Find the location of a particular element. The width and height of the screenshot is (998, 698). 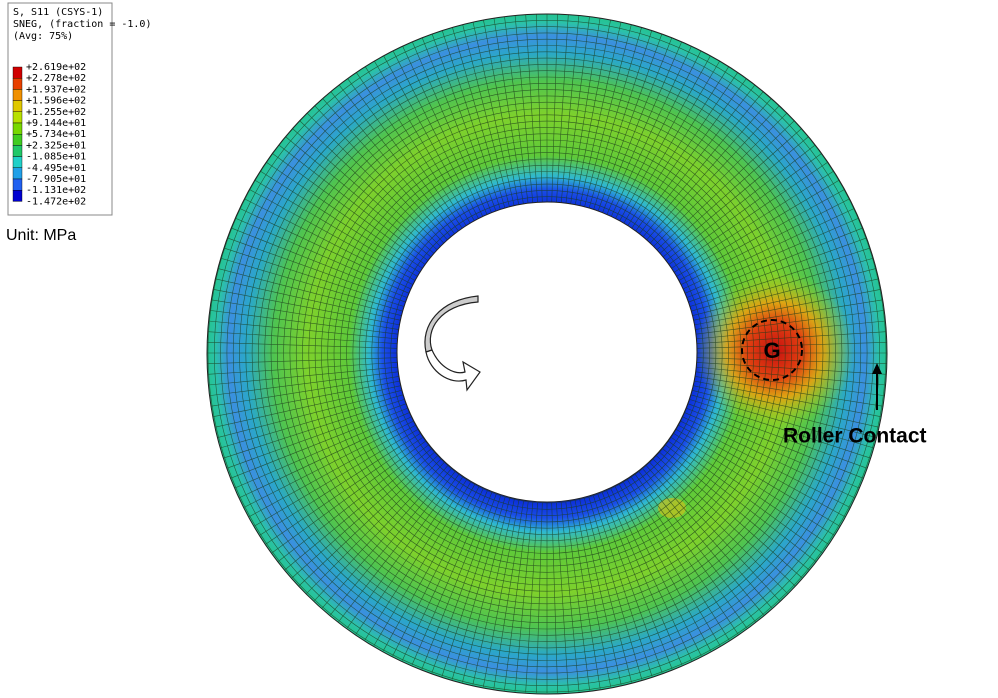

legend-title: S, S11 (CSYS-1) is located at coordinates (58, 12).